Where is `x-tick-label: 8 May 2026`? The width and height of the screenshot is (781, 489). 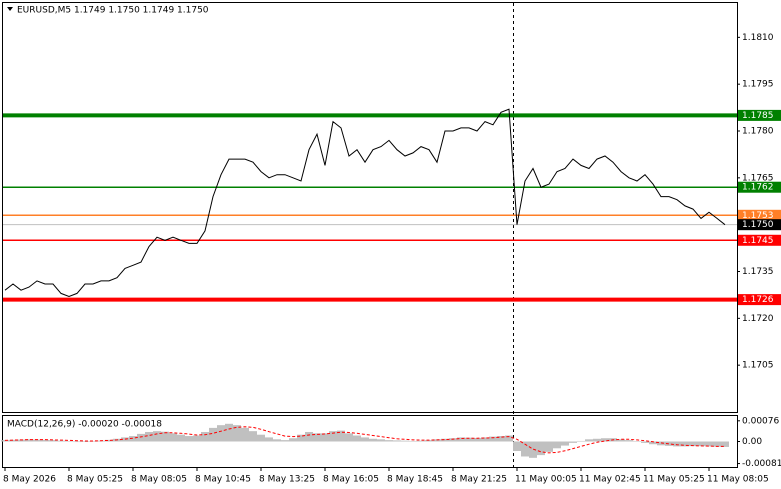
x-tick-label: 8 May 2026 is located at coordinates (29, 480).